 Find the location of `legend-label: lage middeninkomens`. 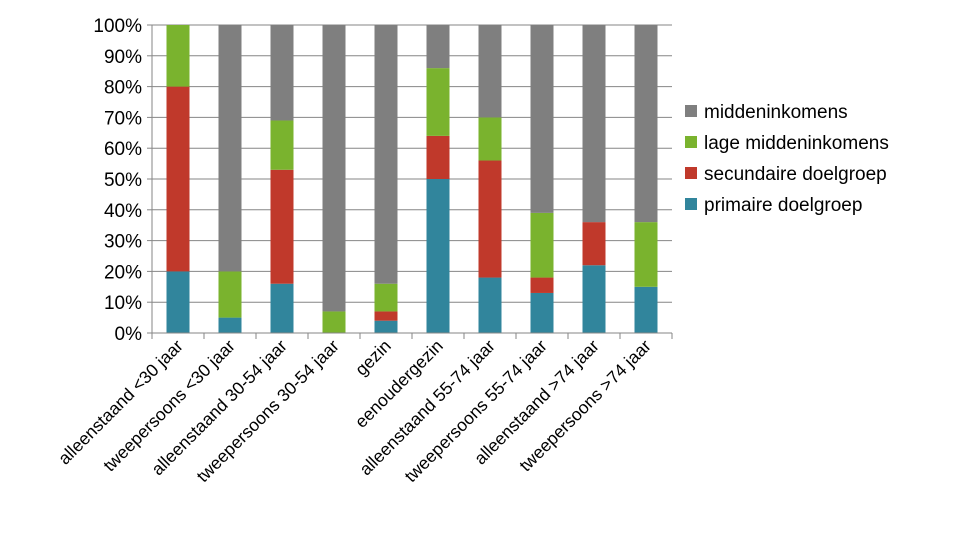

legend-label: lage middeninkomens is located at coordinates (796, 143).